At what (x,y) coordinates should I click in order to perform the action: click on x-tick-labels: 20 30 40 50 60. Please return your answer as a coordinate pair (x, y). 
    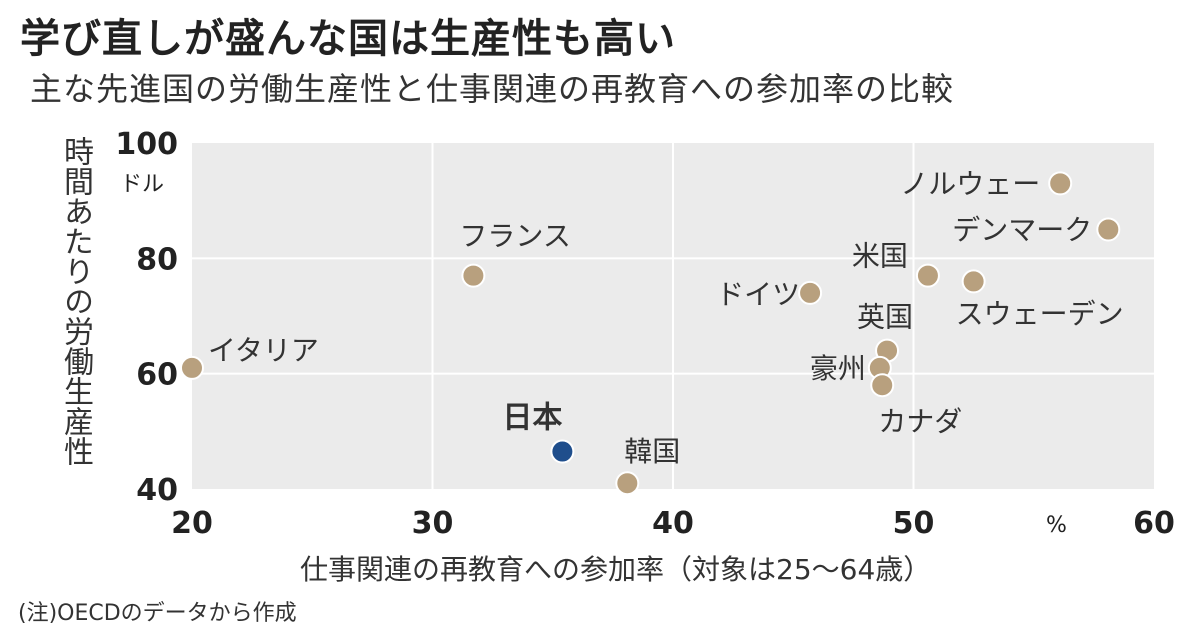
    Looking at the image, I should click on (673, 523).